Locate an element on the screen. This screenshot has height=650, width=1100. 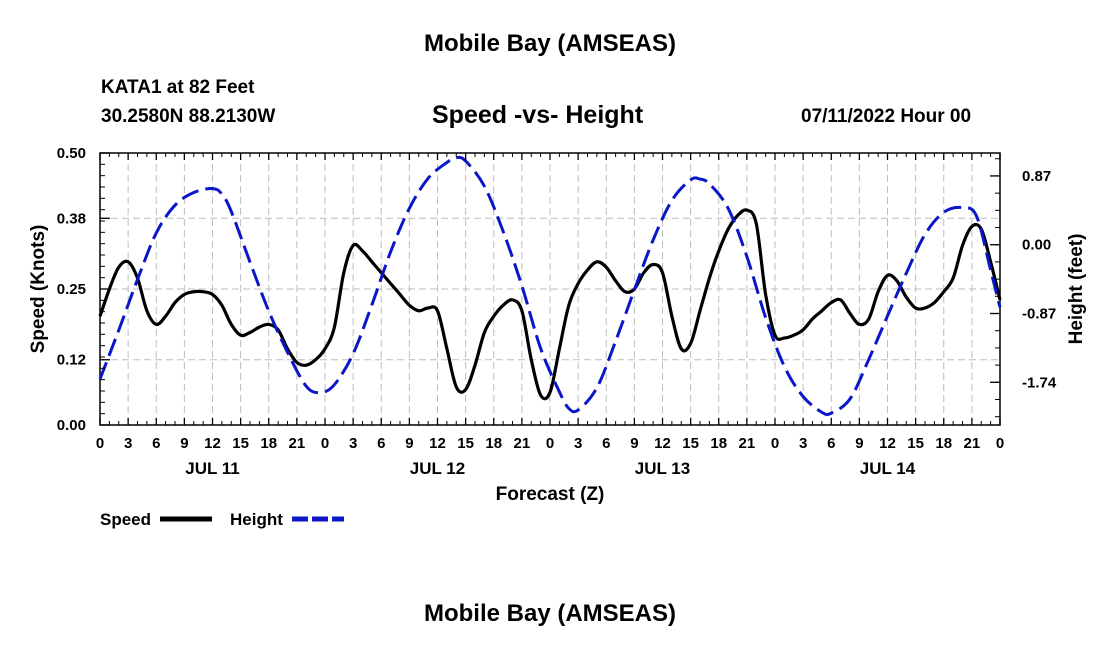
y2-tick-label: 0.00 is located at coordinates (1036, 245).